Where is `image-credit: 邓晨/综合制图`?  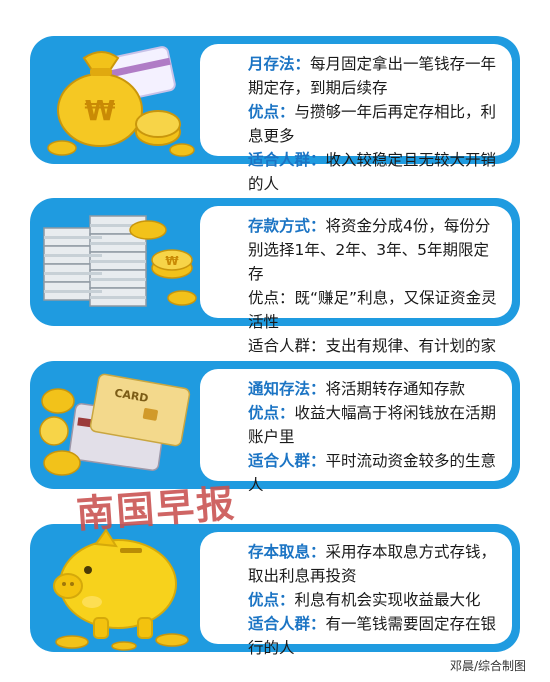
image-credit: 邓晨/综合制图 is located at coordinates (487, 666).